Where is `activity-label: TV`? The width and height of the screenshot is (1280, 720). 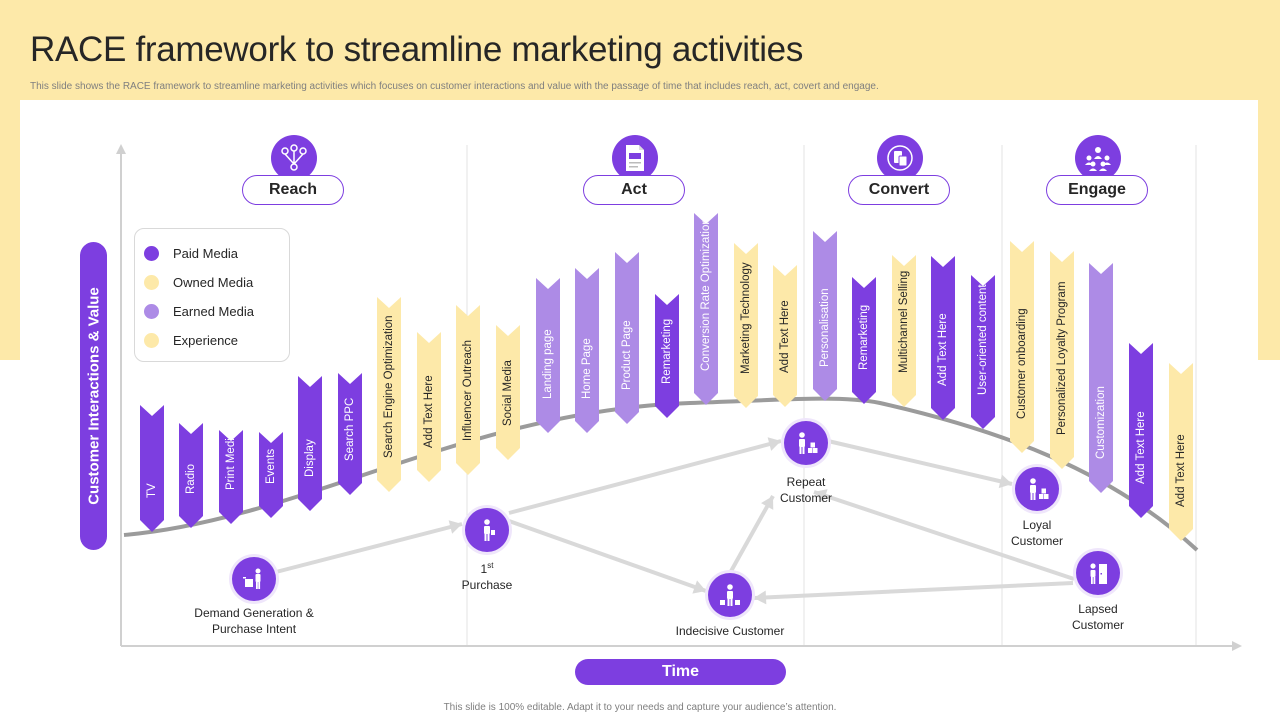
activity-label: TV is located at coordinates (152, 490).